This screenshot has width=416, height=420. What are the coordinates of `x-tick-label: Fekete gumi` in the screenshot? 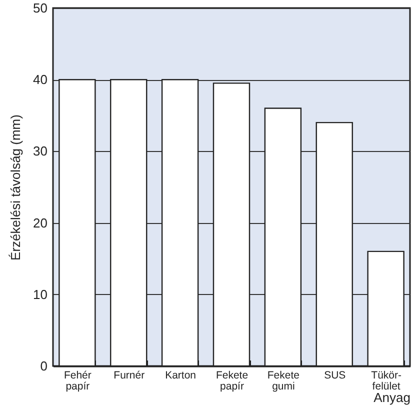 It's located at (283, 381).